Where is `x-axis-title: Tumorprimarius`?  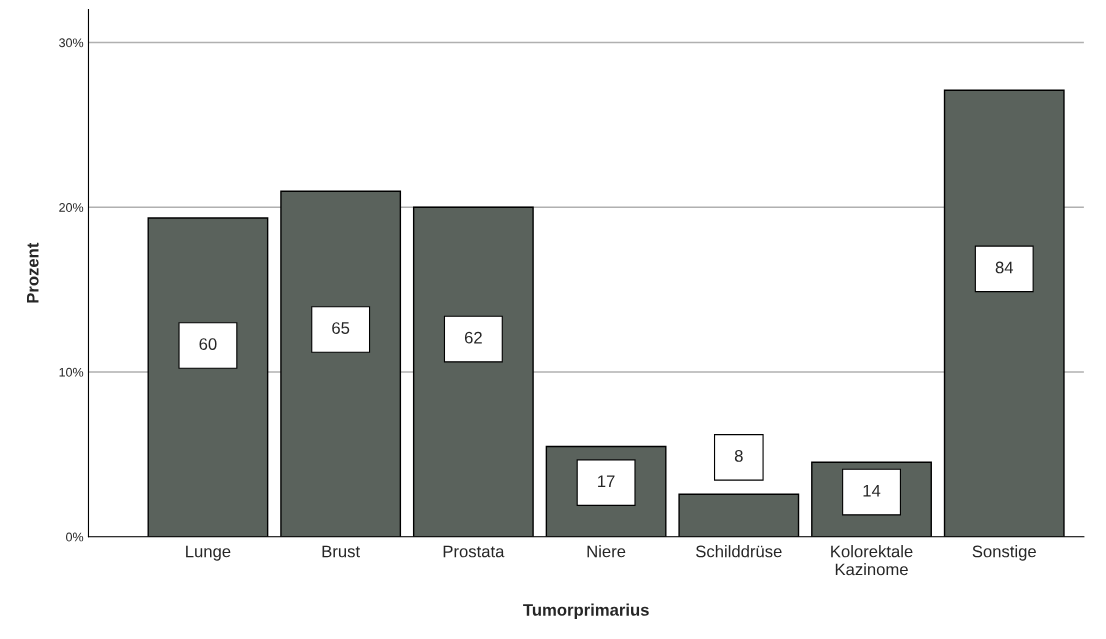 x-axis-title: Tumorprimarius is located at coordinates (586, 611).